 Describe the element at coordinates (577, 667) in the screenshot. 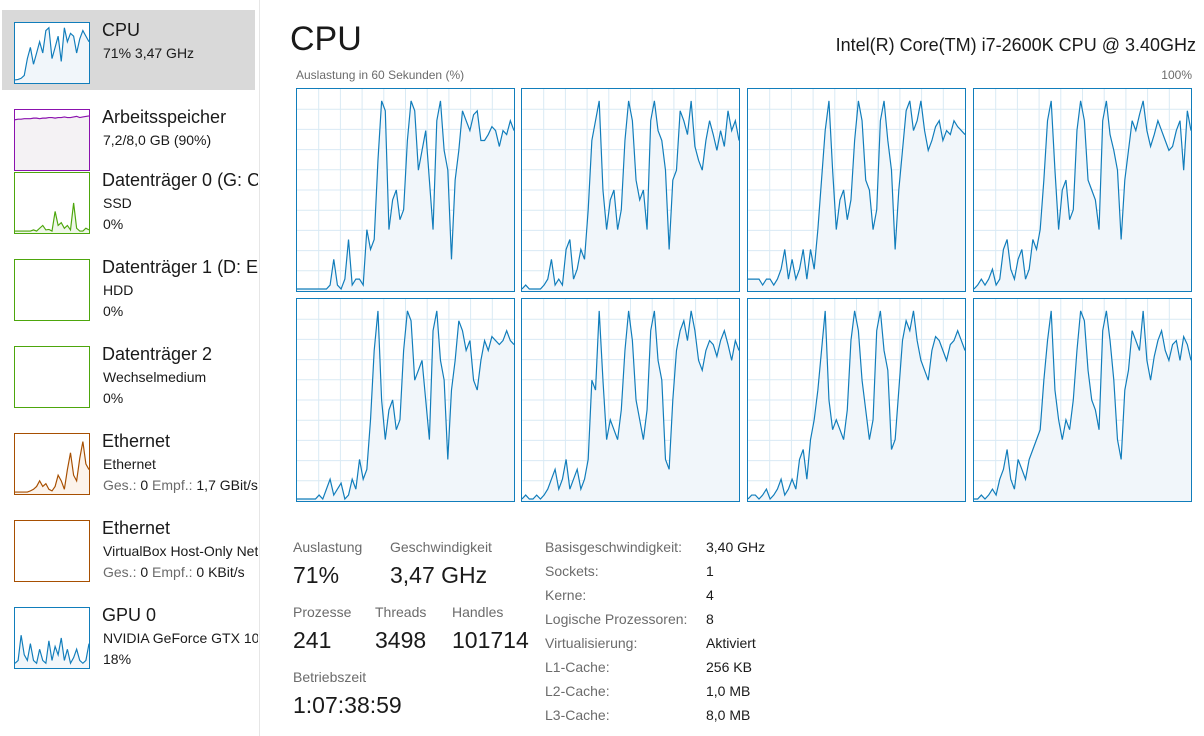

I see `l1-cache-label: L1-Cache:` at that location.